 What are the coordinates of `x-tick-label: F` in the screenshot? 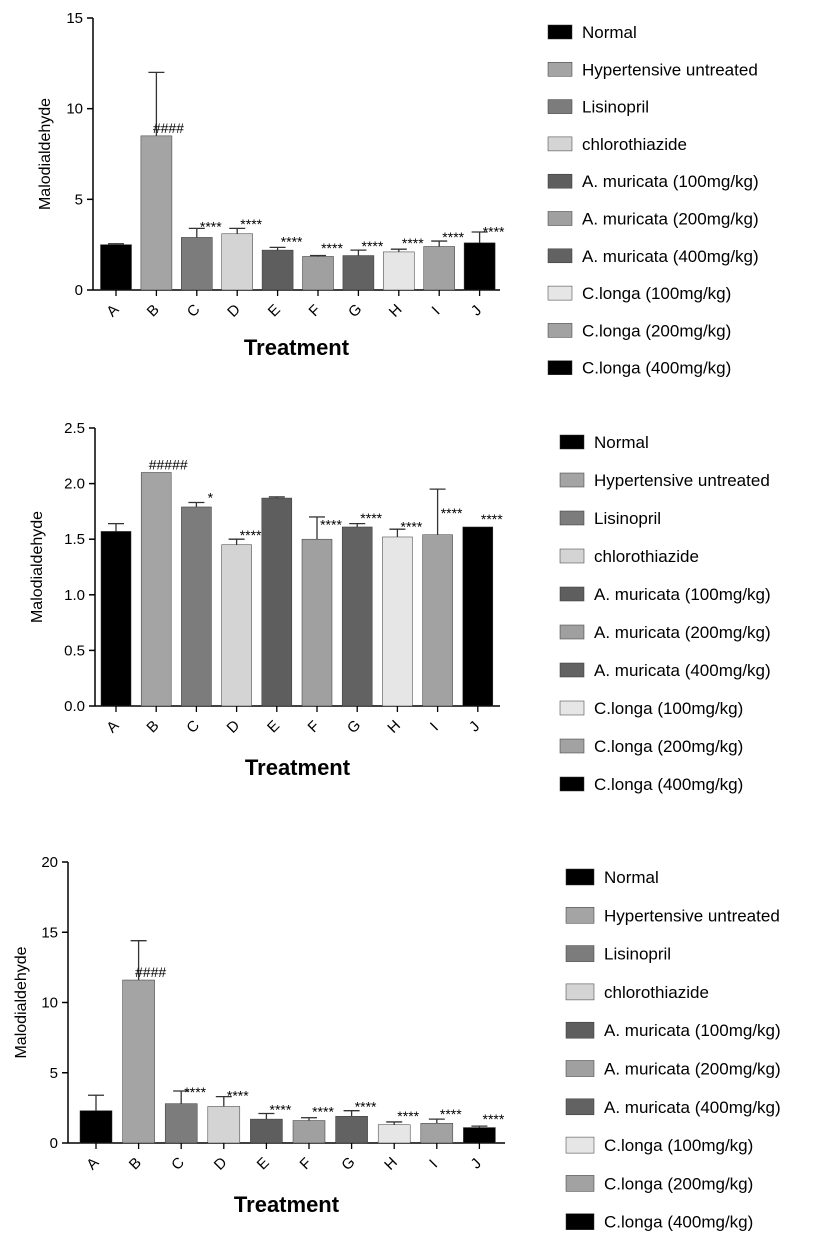 It's located at (315, 311).